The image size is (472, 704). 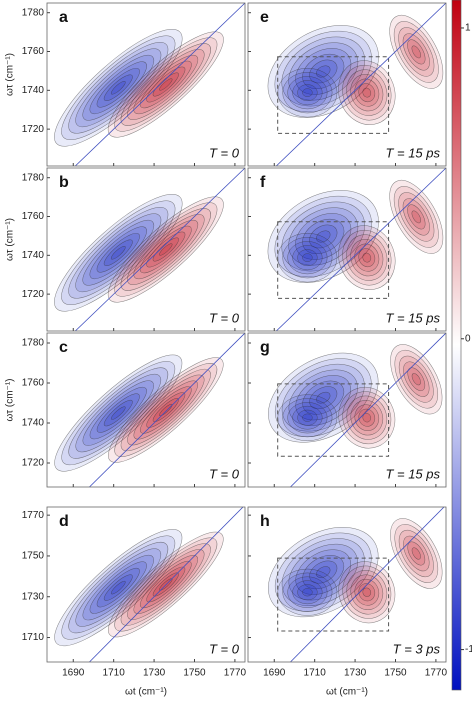 I want to click on colorbar-tick-label: 1, so click(x=468, y=28).